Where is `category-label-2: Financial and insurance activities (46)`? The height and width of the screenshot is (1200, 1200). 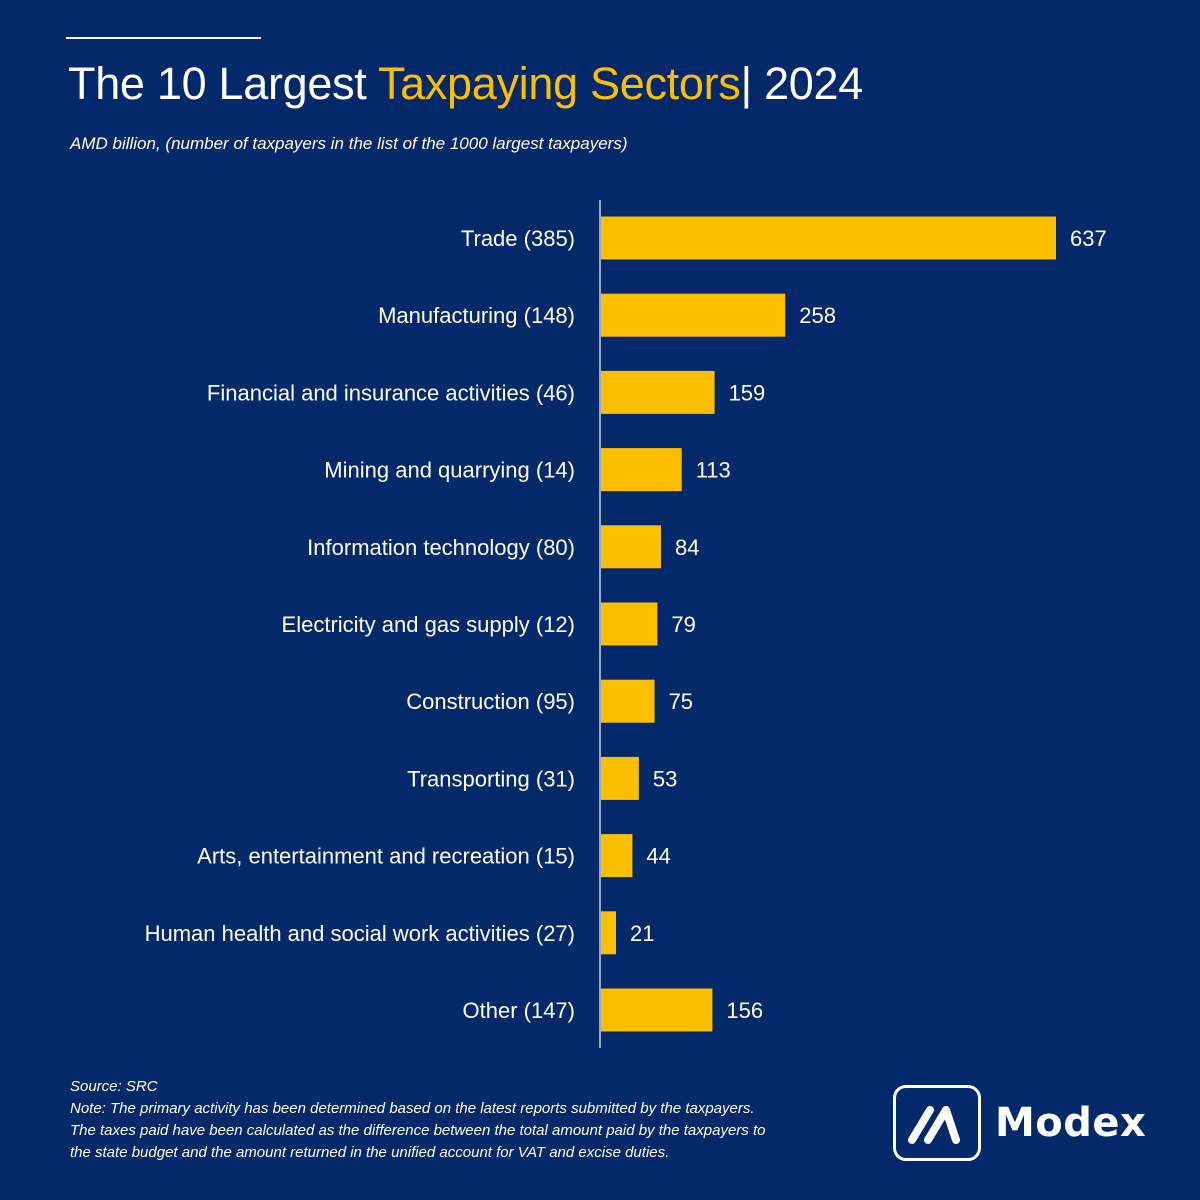 category-label-2: Financial and insurance activities (46) is located at coordinates (391, 392).